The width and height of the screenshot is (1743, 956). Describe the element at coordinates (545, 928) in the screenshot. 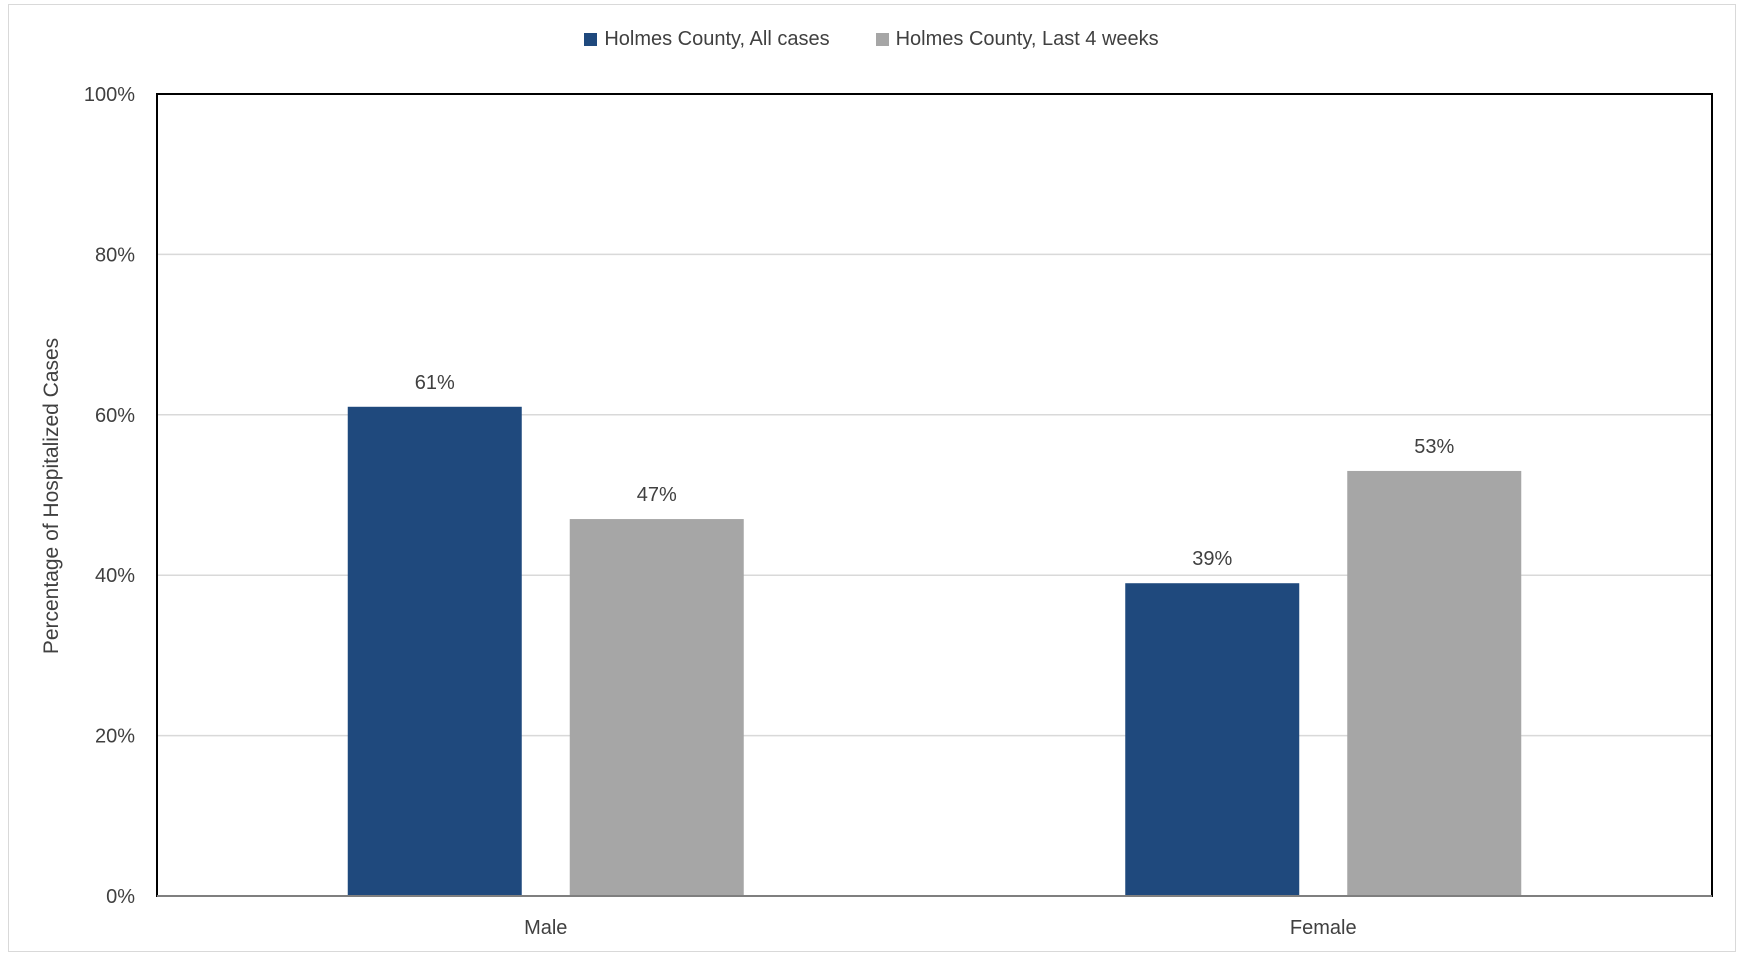

I see `x-tick-label: Male` at that location.